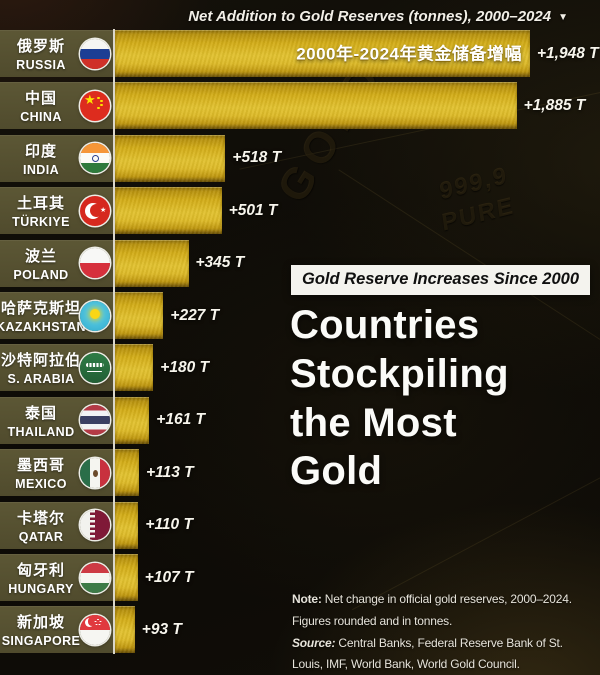  What do you see at coordinates (41, 222) in the screenshot?
I see `country-name-en: TÜRKIYE` at bounding box center [41, 222].